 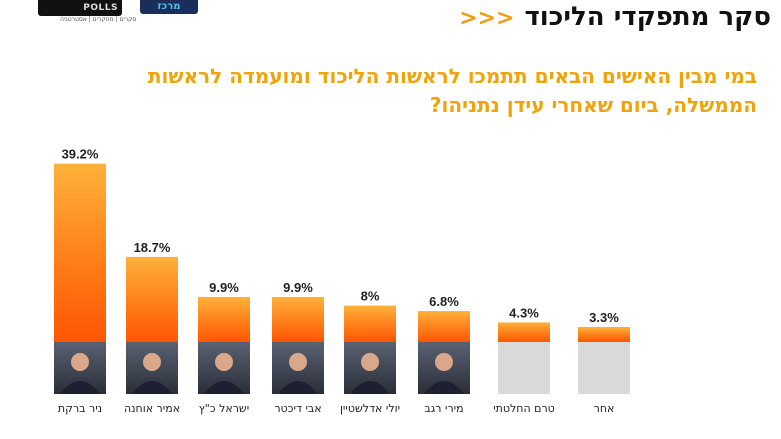 I want to click on title-arrows-icon: <<<, so click(x=487, y=18).